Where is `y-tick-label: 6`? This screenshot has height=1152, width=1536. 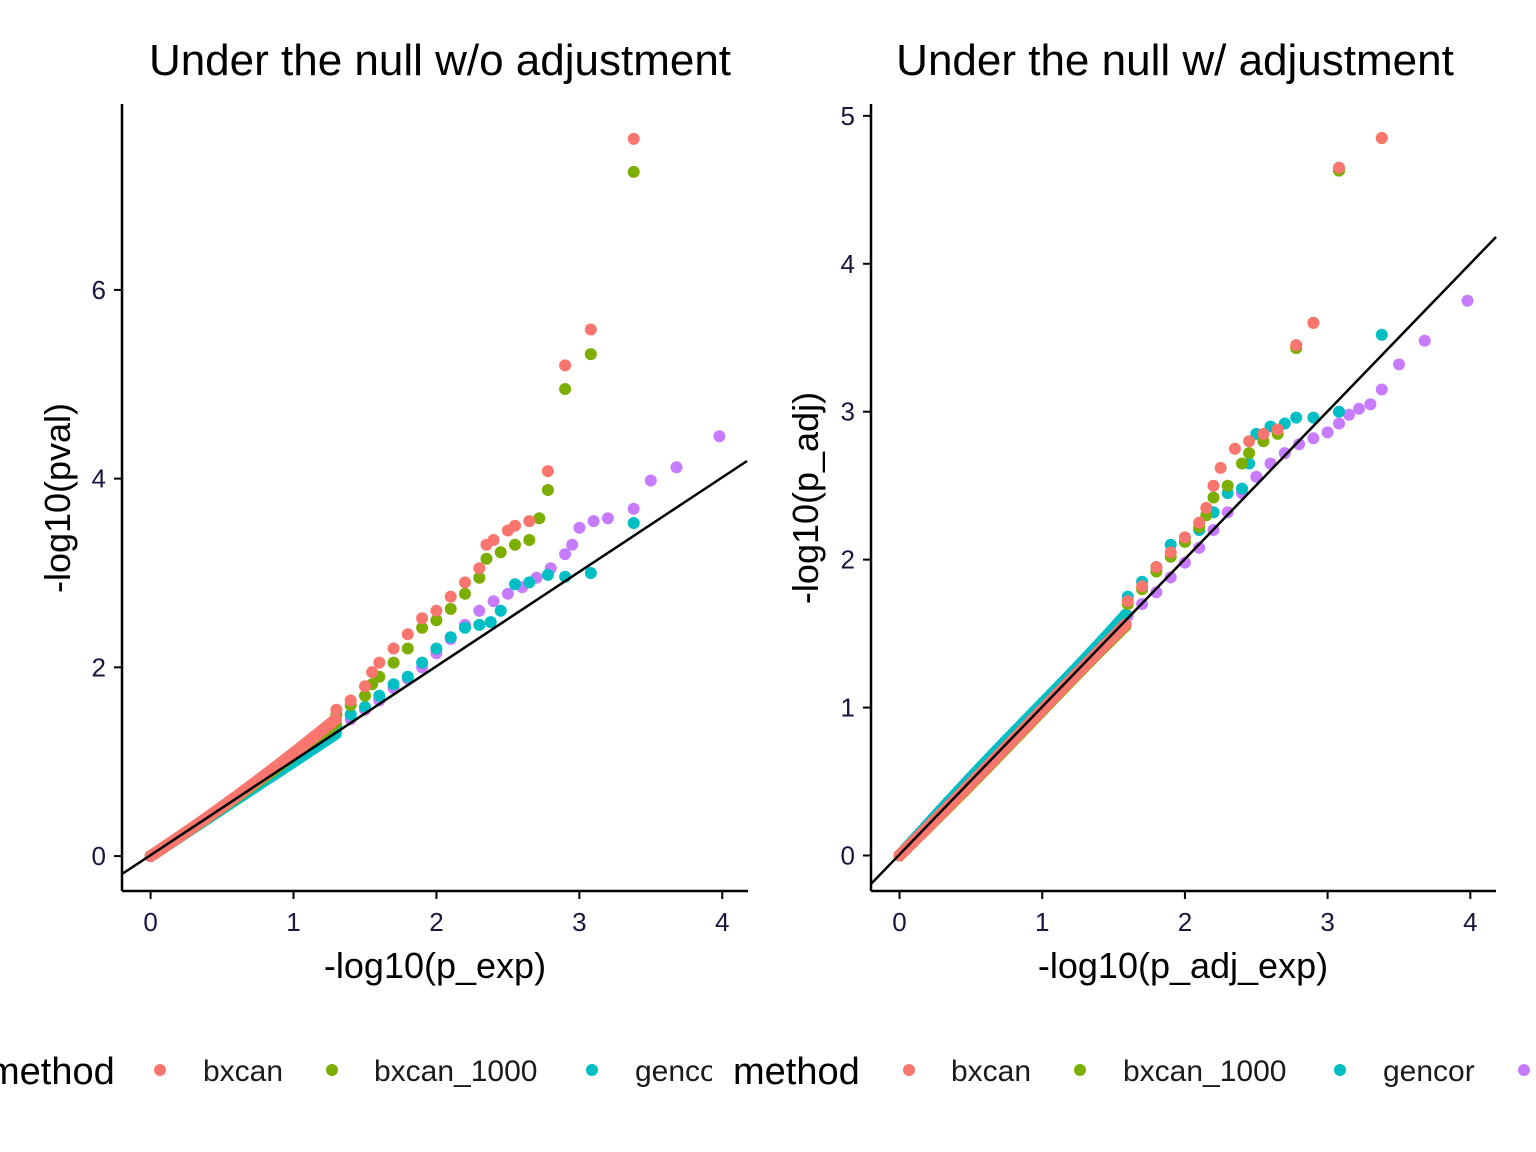
y-tick-label: 6 is located at coordinates (99, 290).